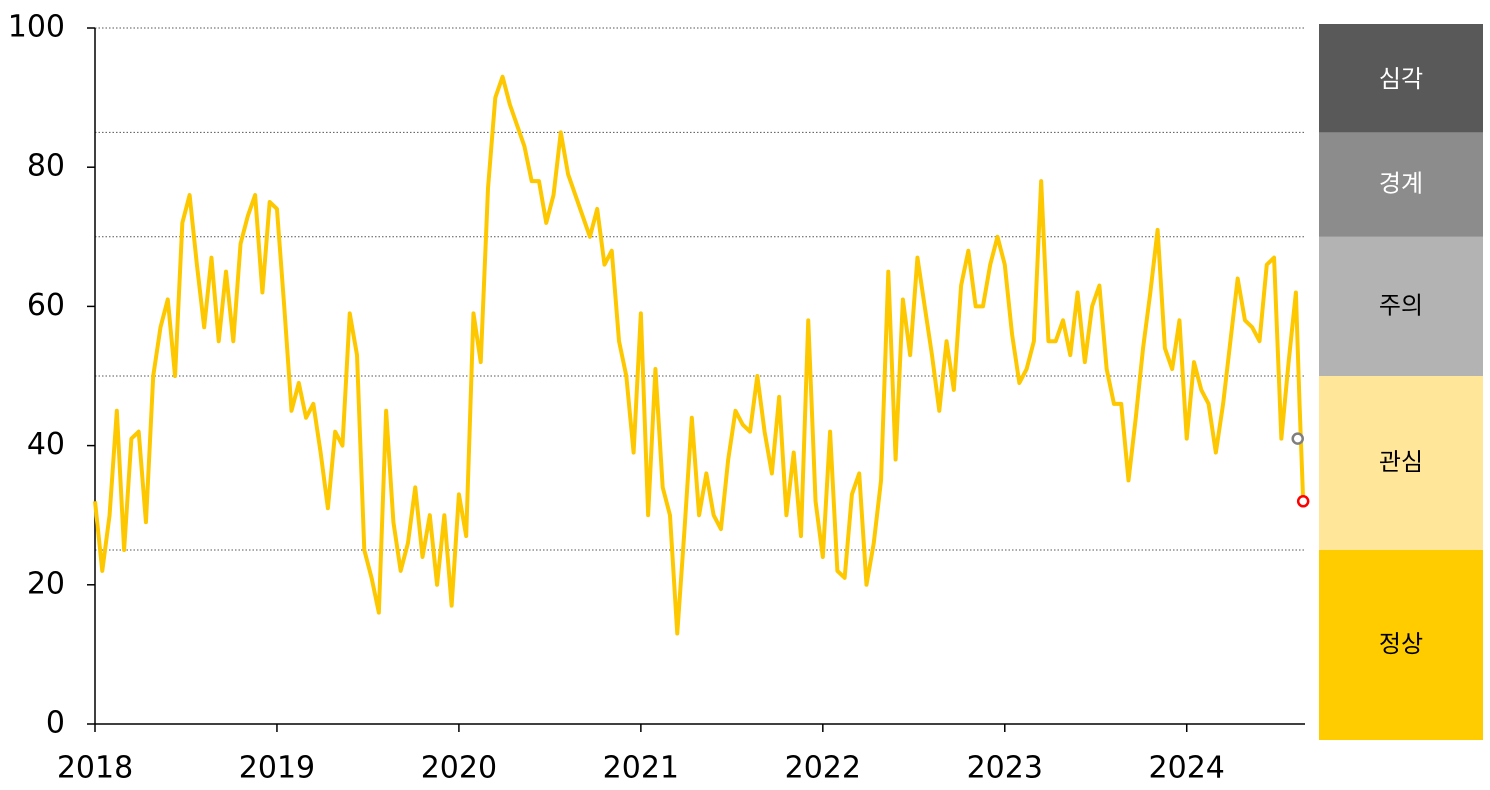 The image size is (1490, 790). Describe the element at coordinates (46, 444) in the screenshot. I see `y-tick-label: 40` at that location.